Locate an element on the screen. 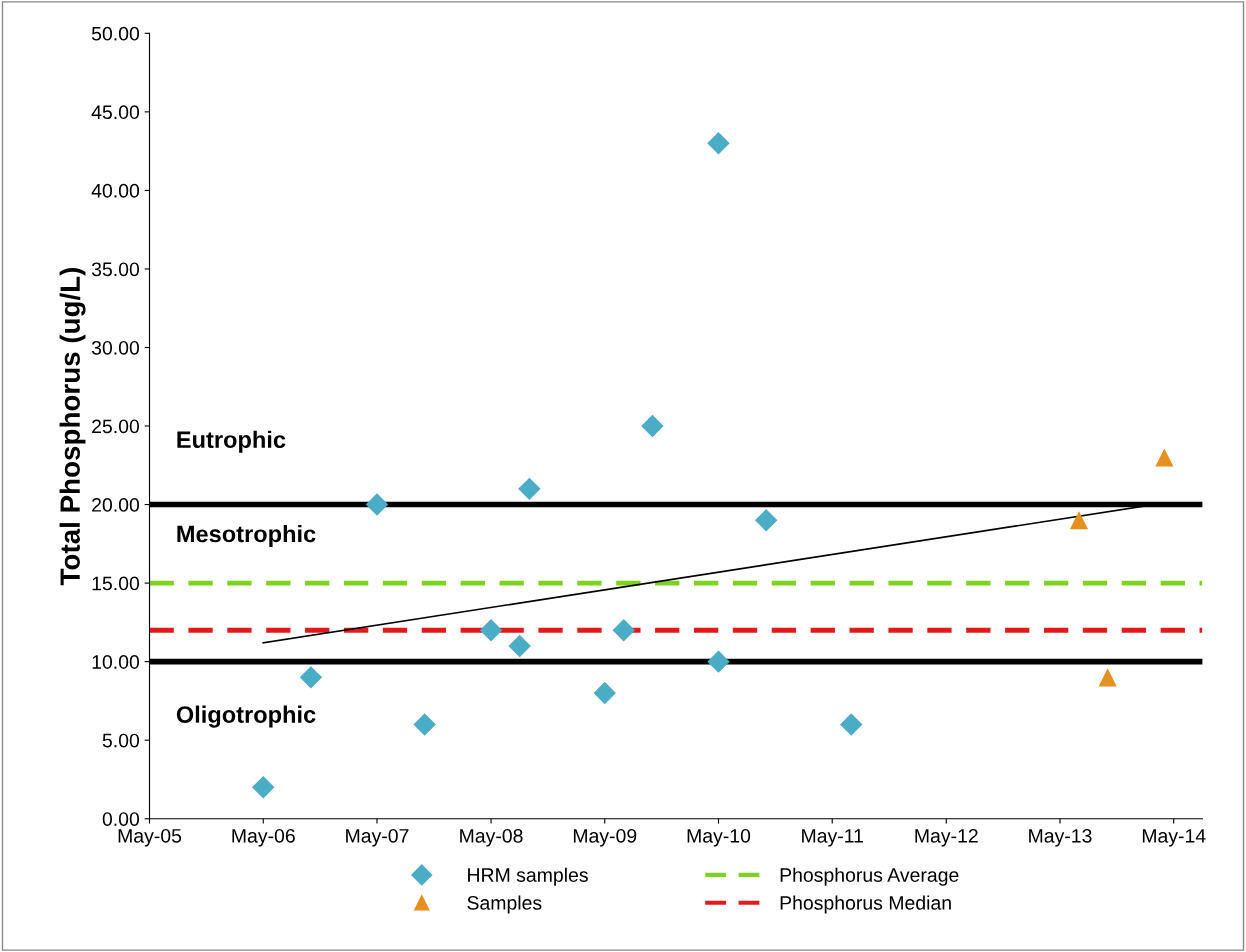  x-tick-label: May-14 is located at coordinates (1174, 838).